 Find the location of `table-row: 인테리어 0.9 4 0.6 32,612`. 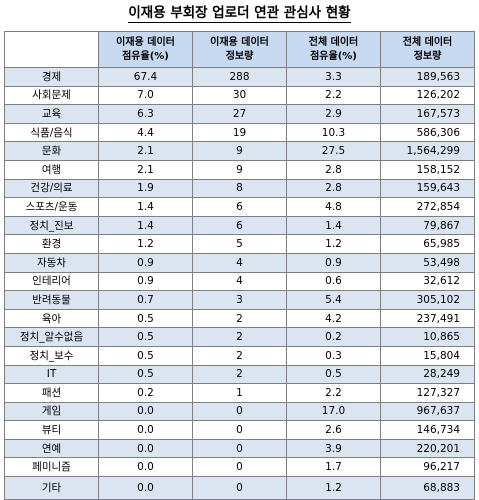

table-row: 인테리어 0.9 4 0.6 32,612 is located at coordinates (239, 281).